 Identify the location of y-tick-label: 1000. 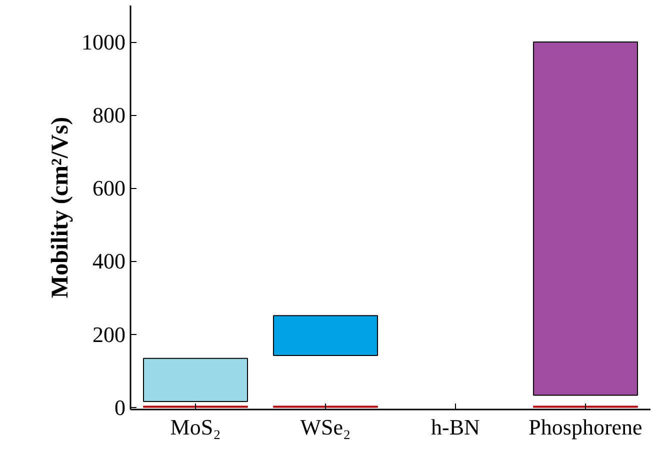
(104, 42).